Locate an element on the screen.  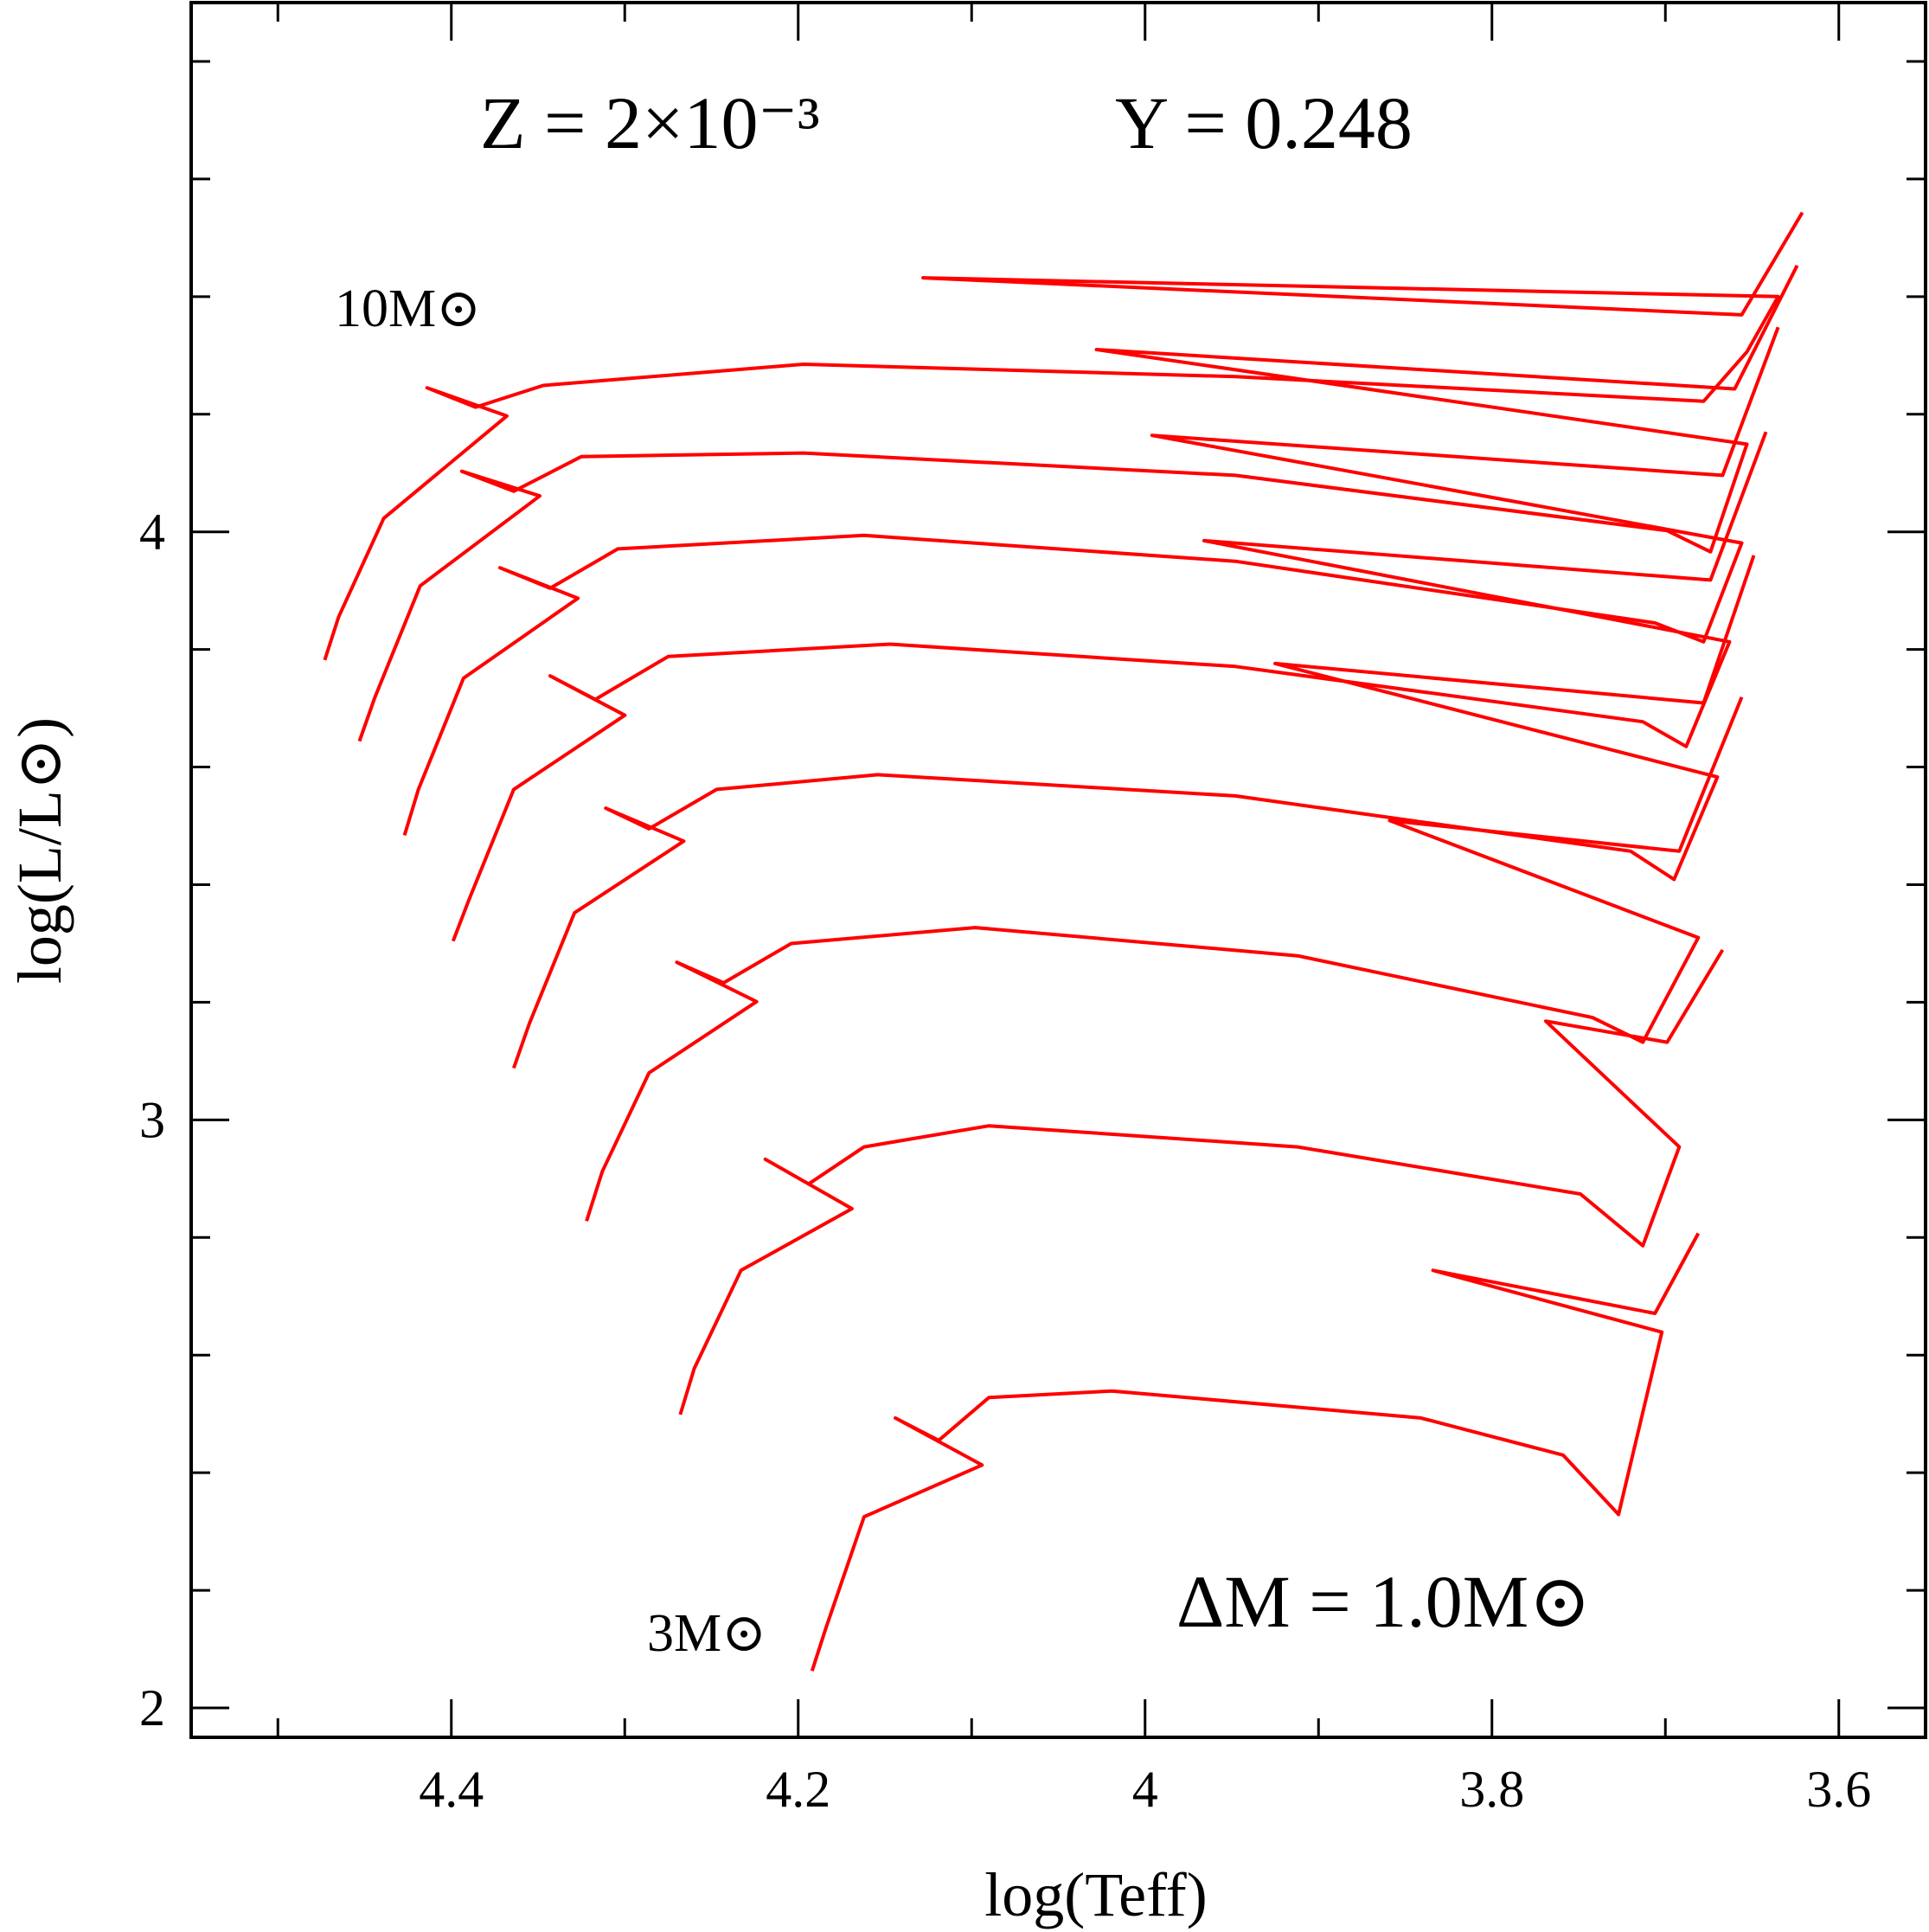
x-tick-label: 4.2 is located at coordinates (798, 1789).